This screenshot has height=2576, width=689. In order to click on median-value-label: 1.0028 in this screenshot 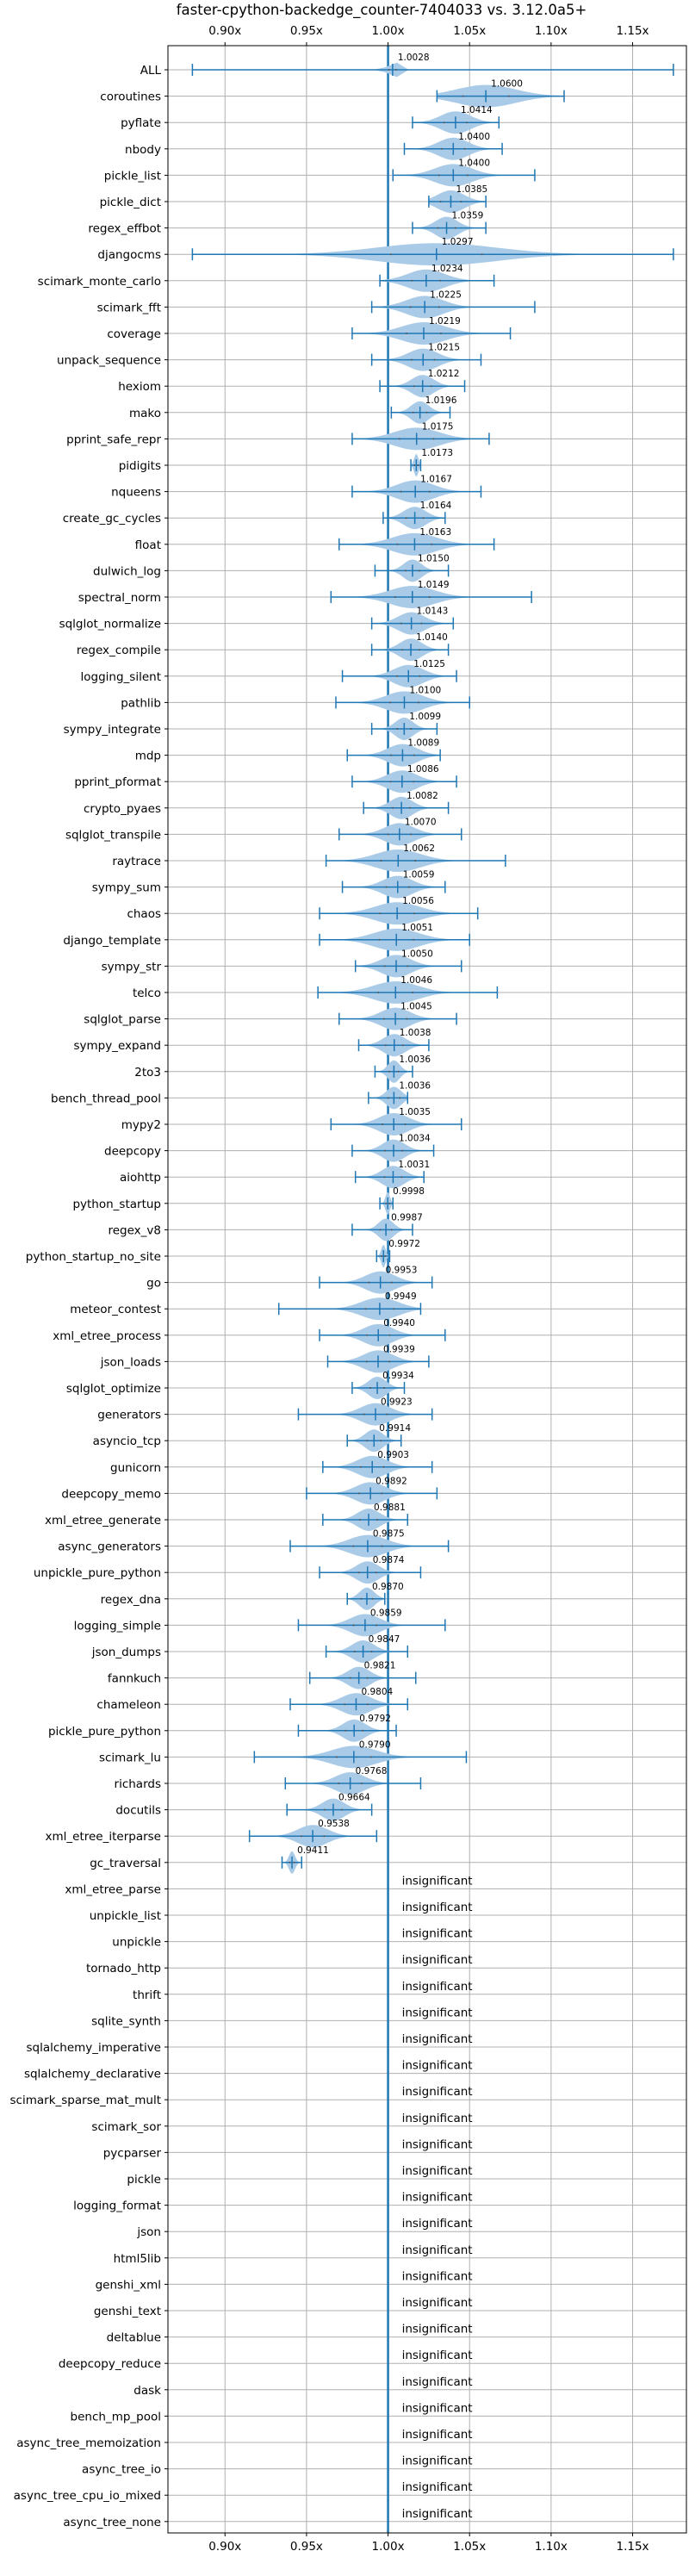, I will do `click(414, 58)`.